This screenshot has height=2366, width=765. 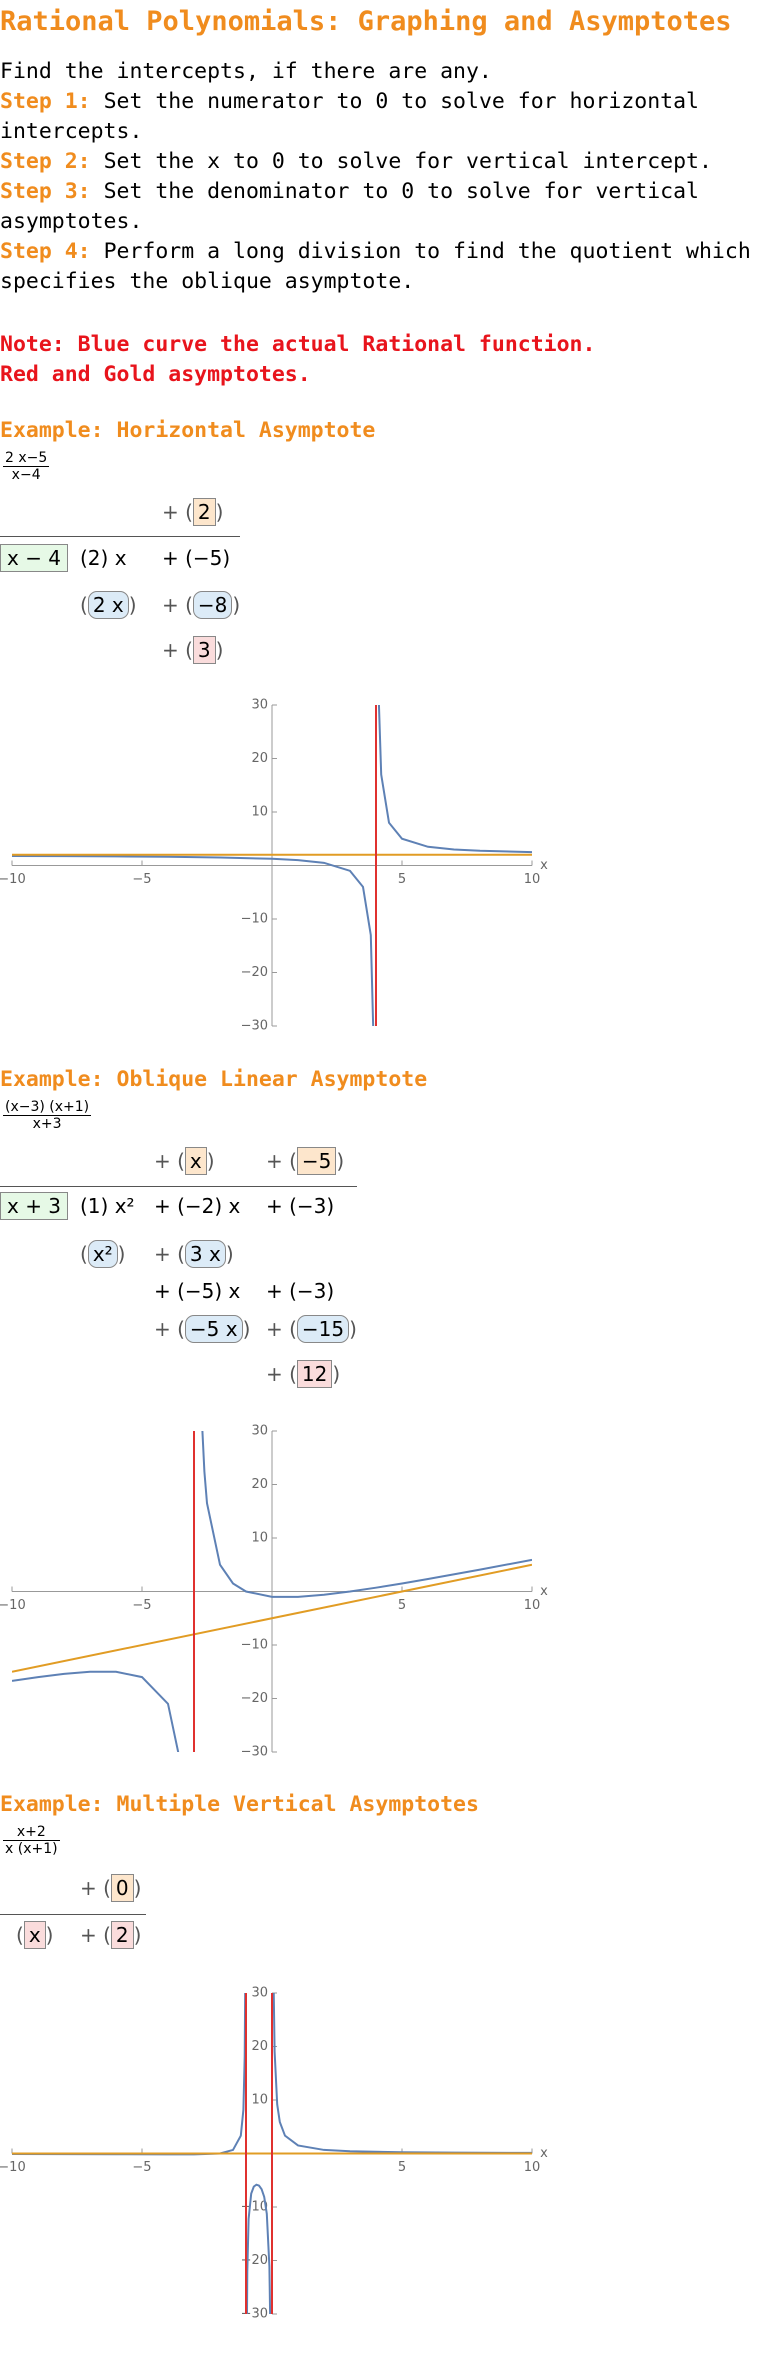 What do you see at coordinates (31, 1832) in the screenshot?
I see `numerator: x+2` at bounding box center [31, 1832].